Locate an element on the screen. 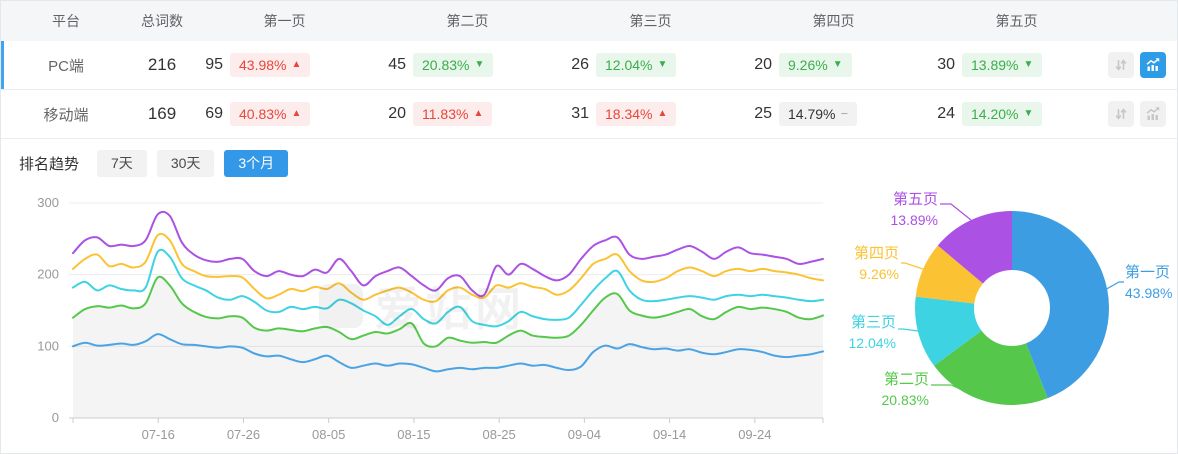 The image size is (1178, 454). page4-trend-badge: 9.26% ▼ is located at coordinates (815, 65).